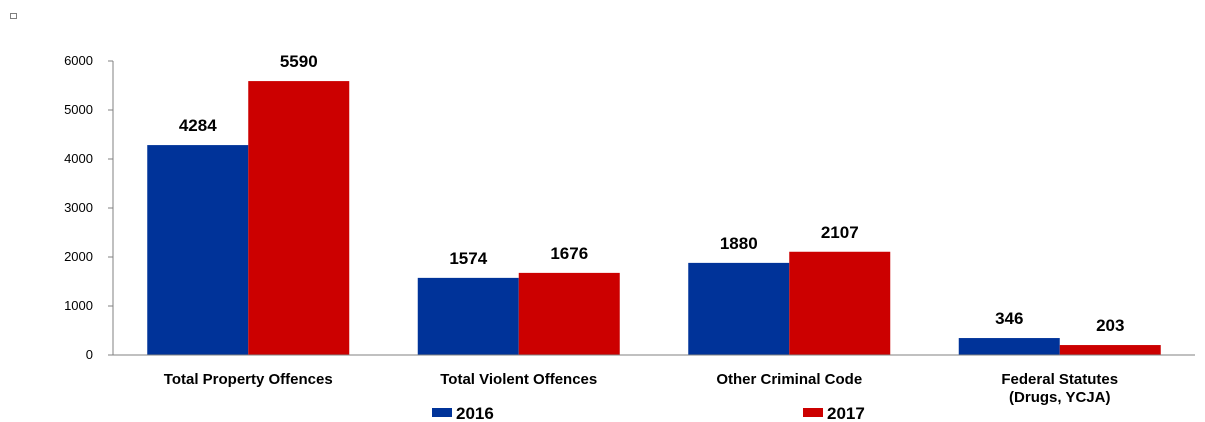 The height and width of the screenshot is (422, 1205). What do you see at coordinates (78, 305) in the screenshot?
I see `y-tick-label: 1000` at bounding box center [78, 305].